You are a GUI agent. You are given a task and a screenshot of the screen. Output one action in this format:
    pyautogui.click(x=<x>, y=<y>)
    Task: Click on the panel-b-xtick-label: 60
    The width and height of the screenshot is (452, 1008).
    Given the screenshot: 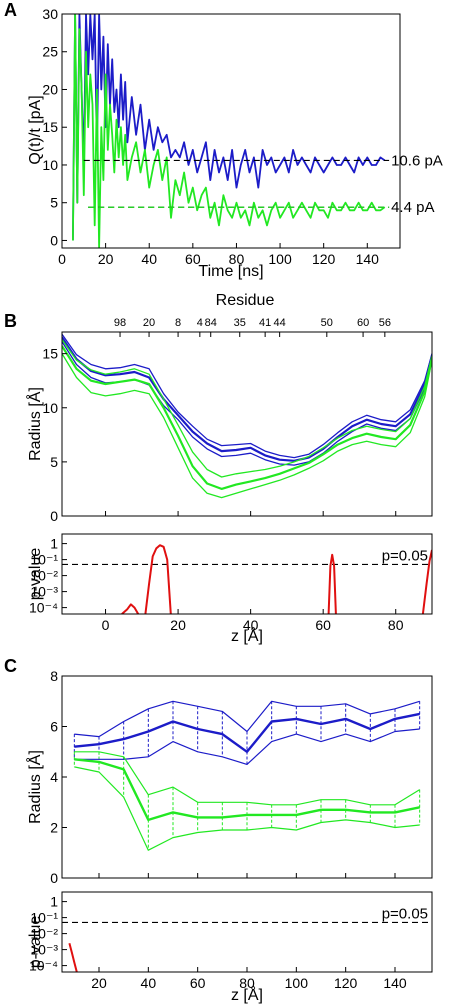 What is the action you would take?
    pyautogui.click(x=323, y=625)
    